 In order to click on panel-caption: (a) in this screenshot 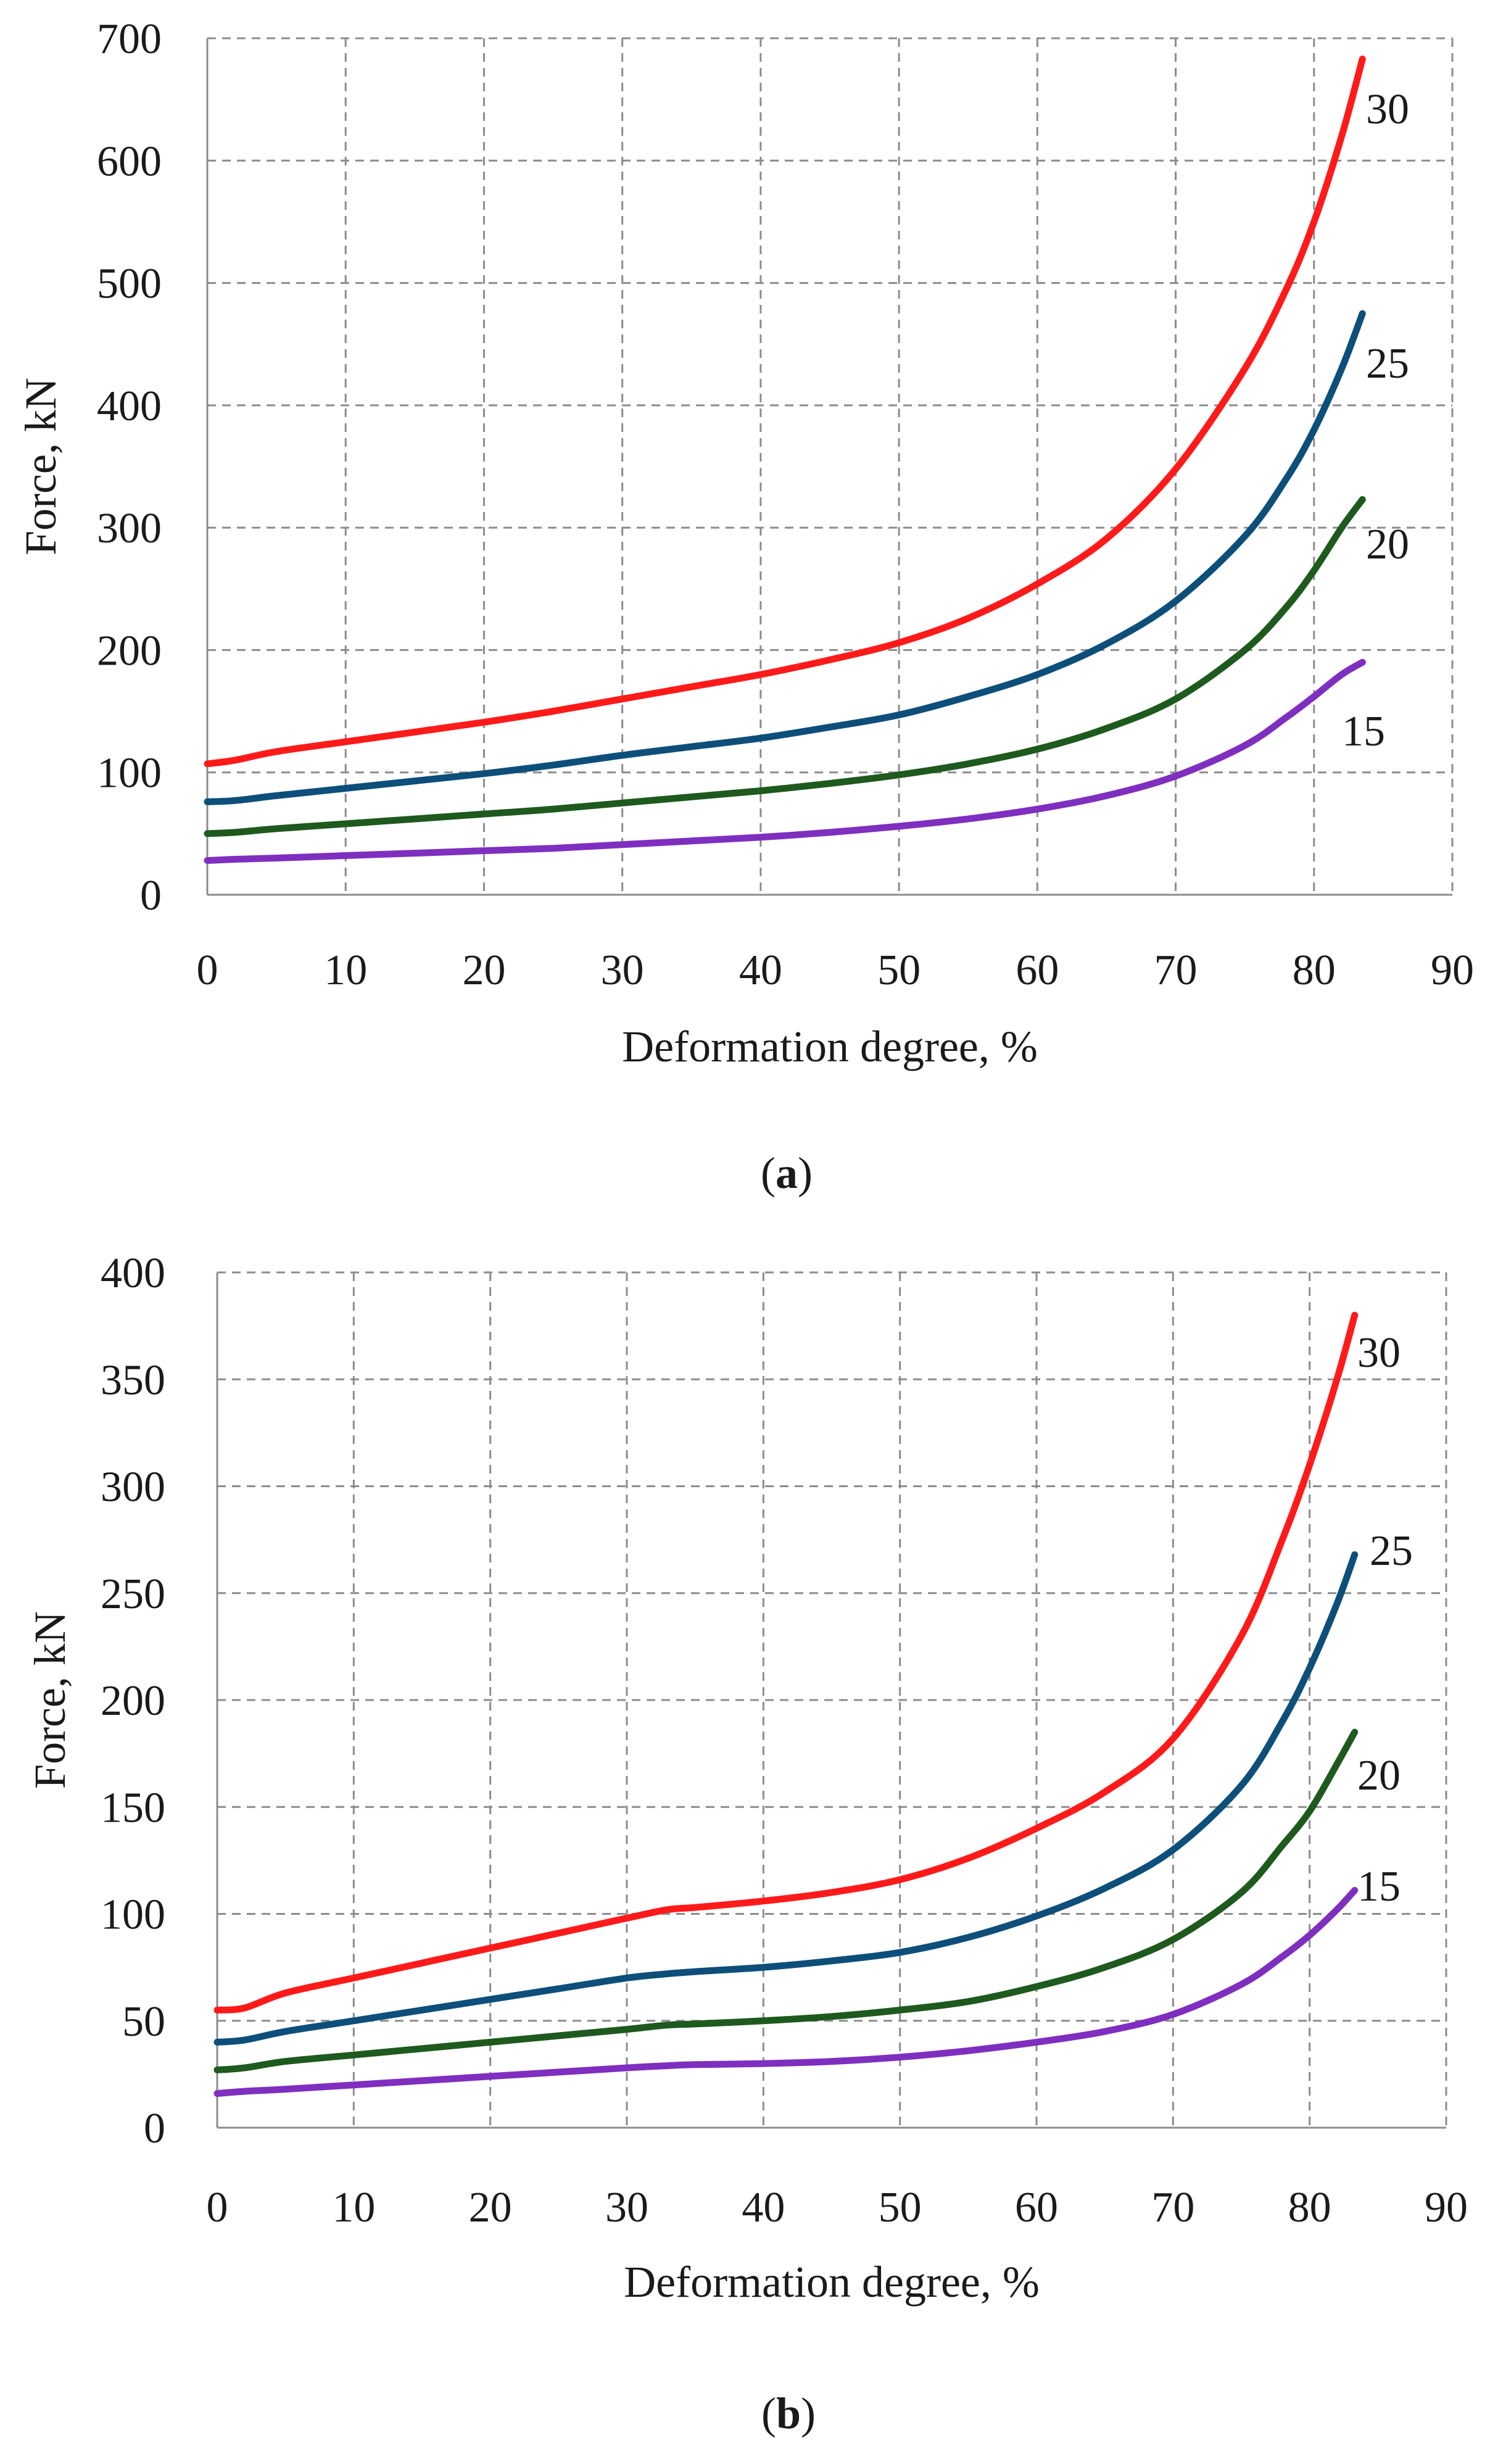, I will do `click(787, 1173)`.